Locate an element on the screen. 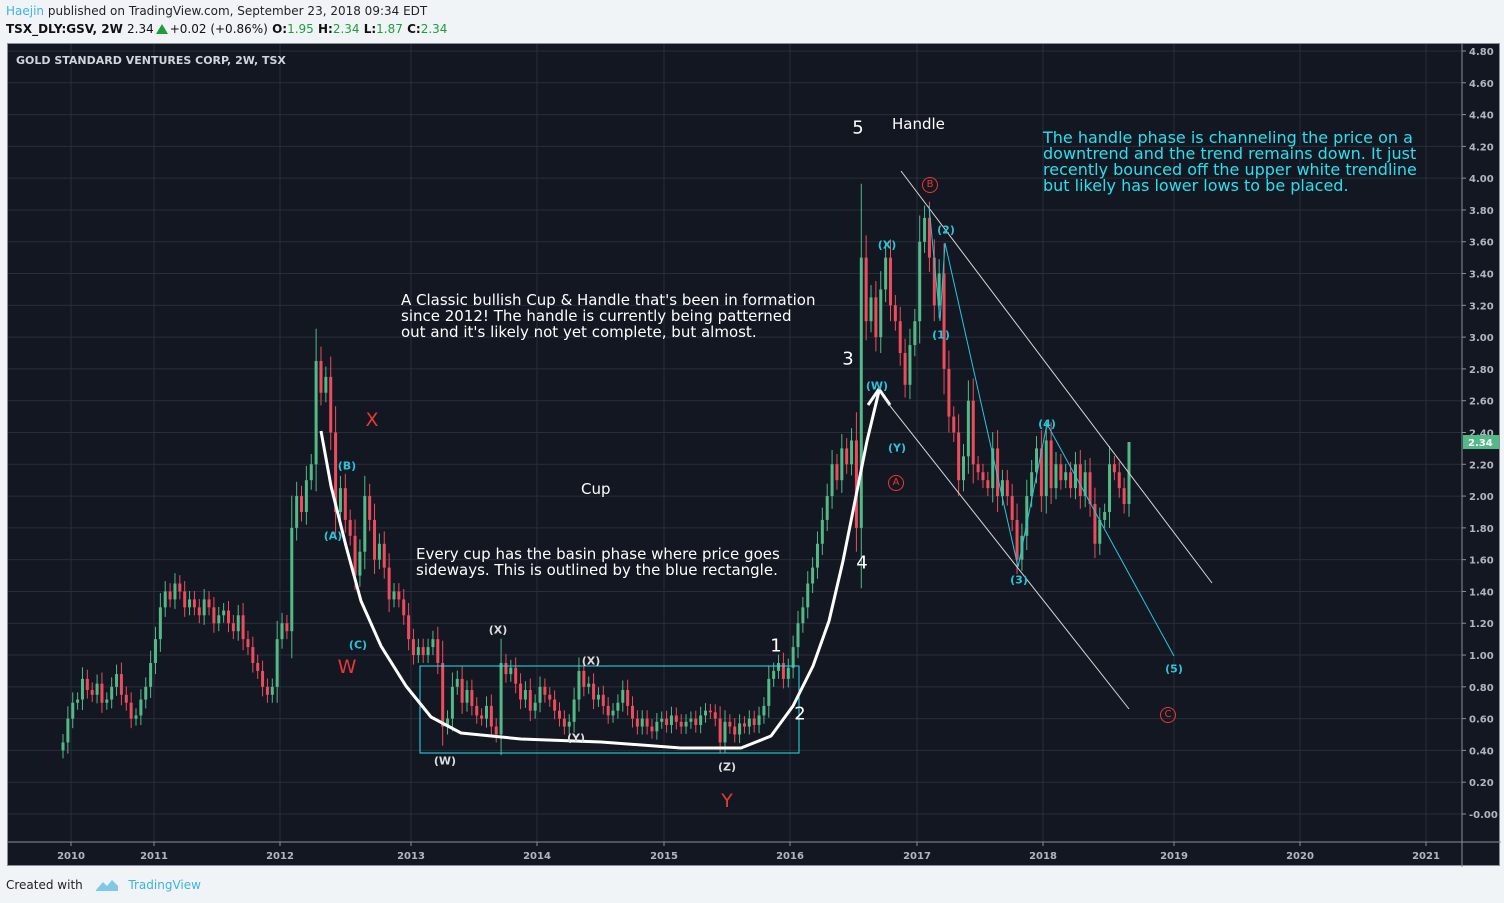 Image resolution: width=1504 pixels, height=903 pixels. time-tick-label: 2017 is located at coordinates (917, 856).